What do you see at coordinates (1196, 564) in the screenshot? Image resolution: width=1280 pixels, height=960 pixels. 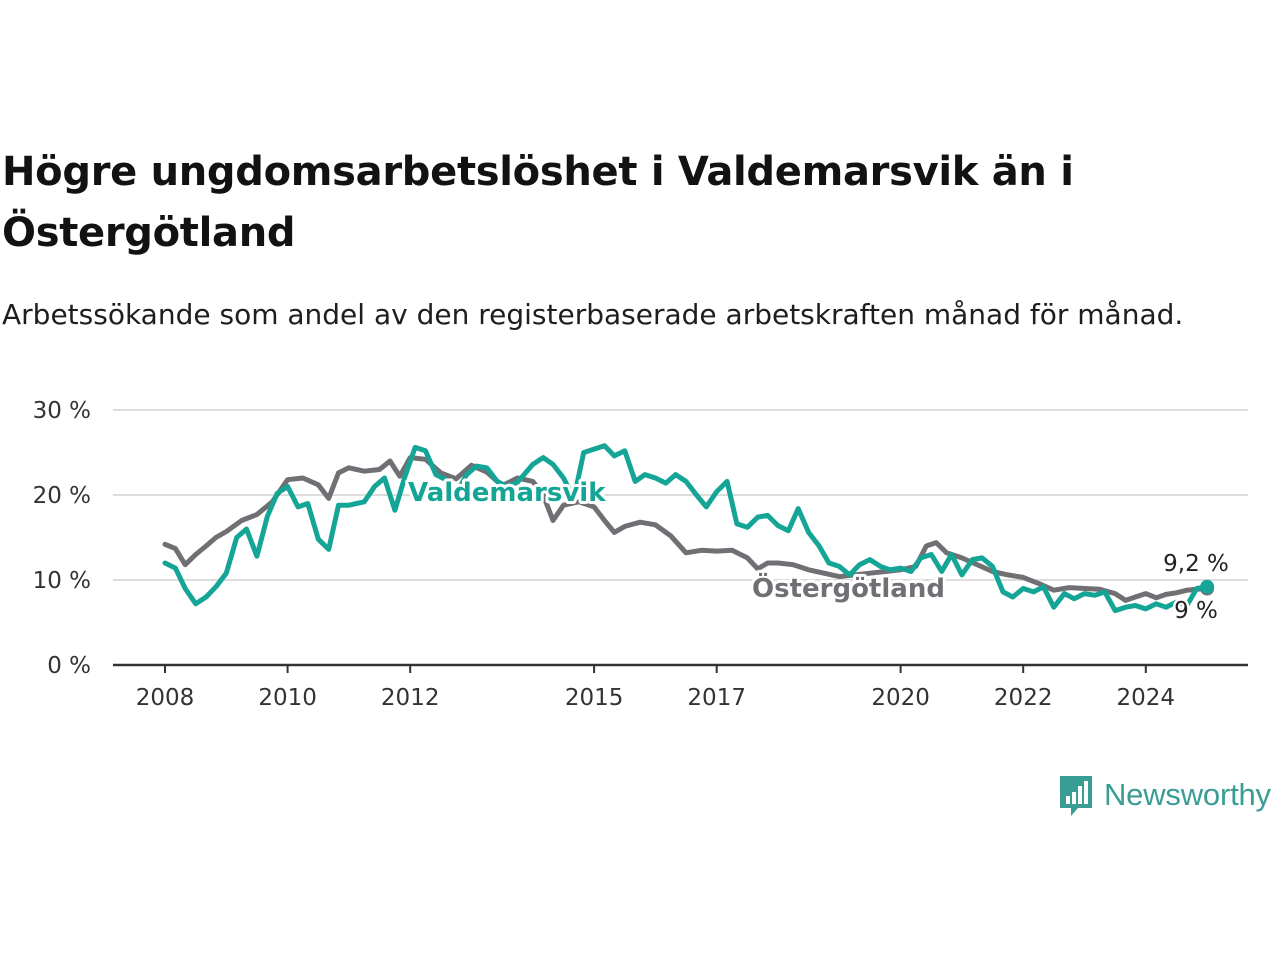 I see `end-label-valdemarsvik: 9,2 %` at bounding box center [1196, 564].